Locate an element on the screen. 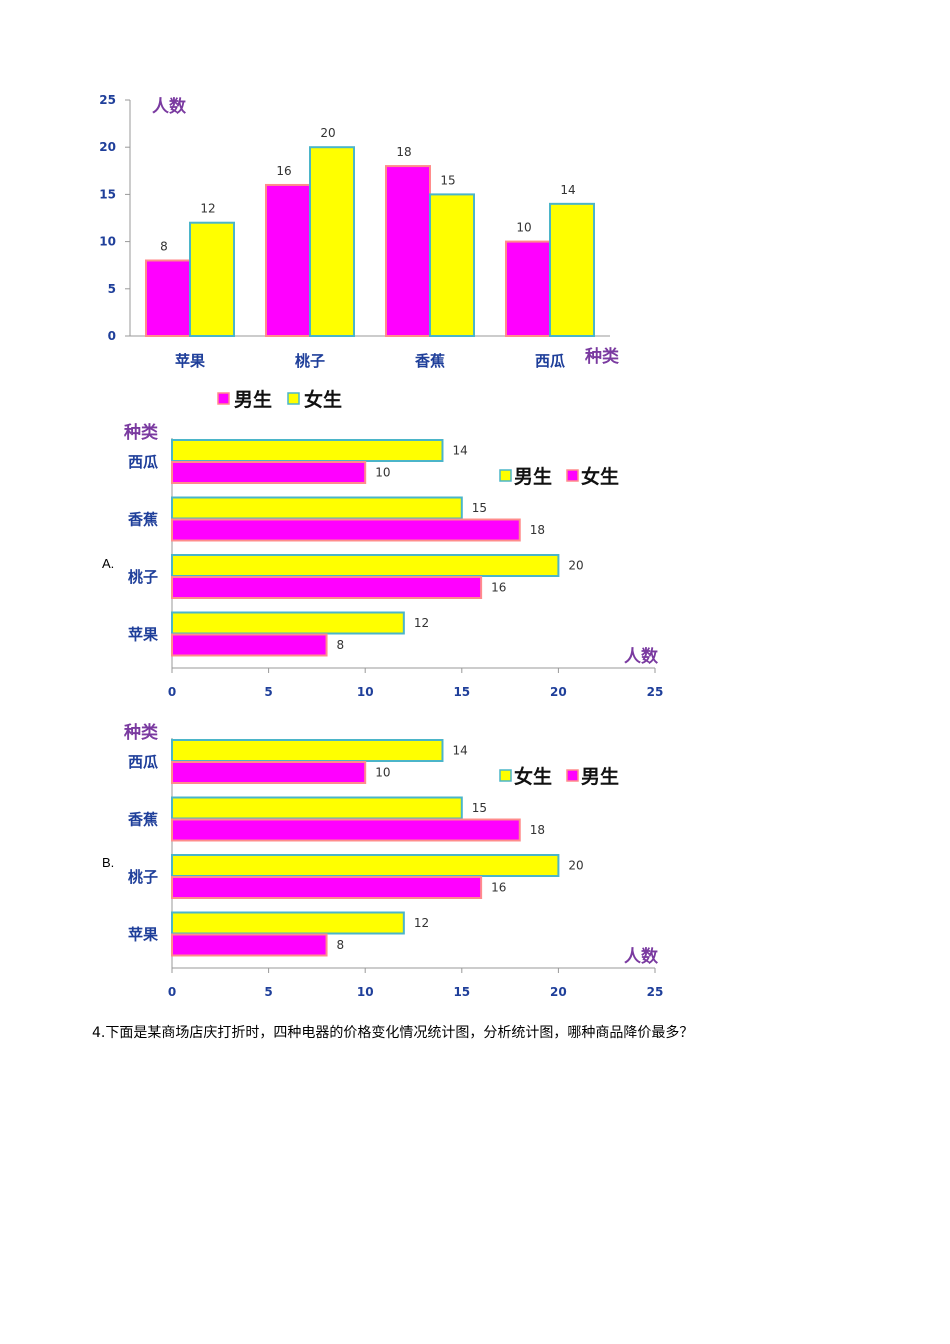 The width and height of the screenshot is (950, 1344). bar-男生-苹果 is located at coordinates (168, 298).